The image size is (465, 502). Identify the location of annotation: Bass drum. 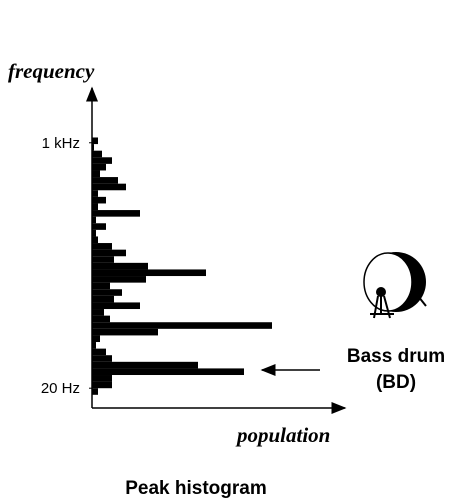
(396, 356).